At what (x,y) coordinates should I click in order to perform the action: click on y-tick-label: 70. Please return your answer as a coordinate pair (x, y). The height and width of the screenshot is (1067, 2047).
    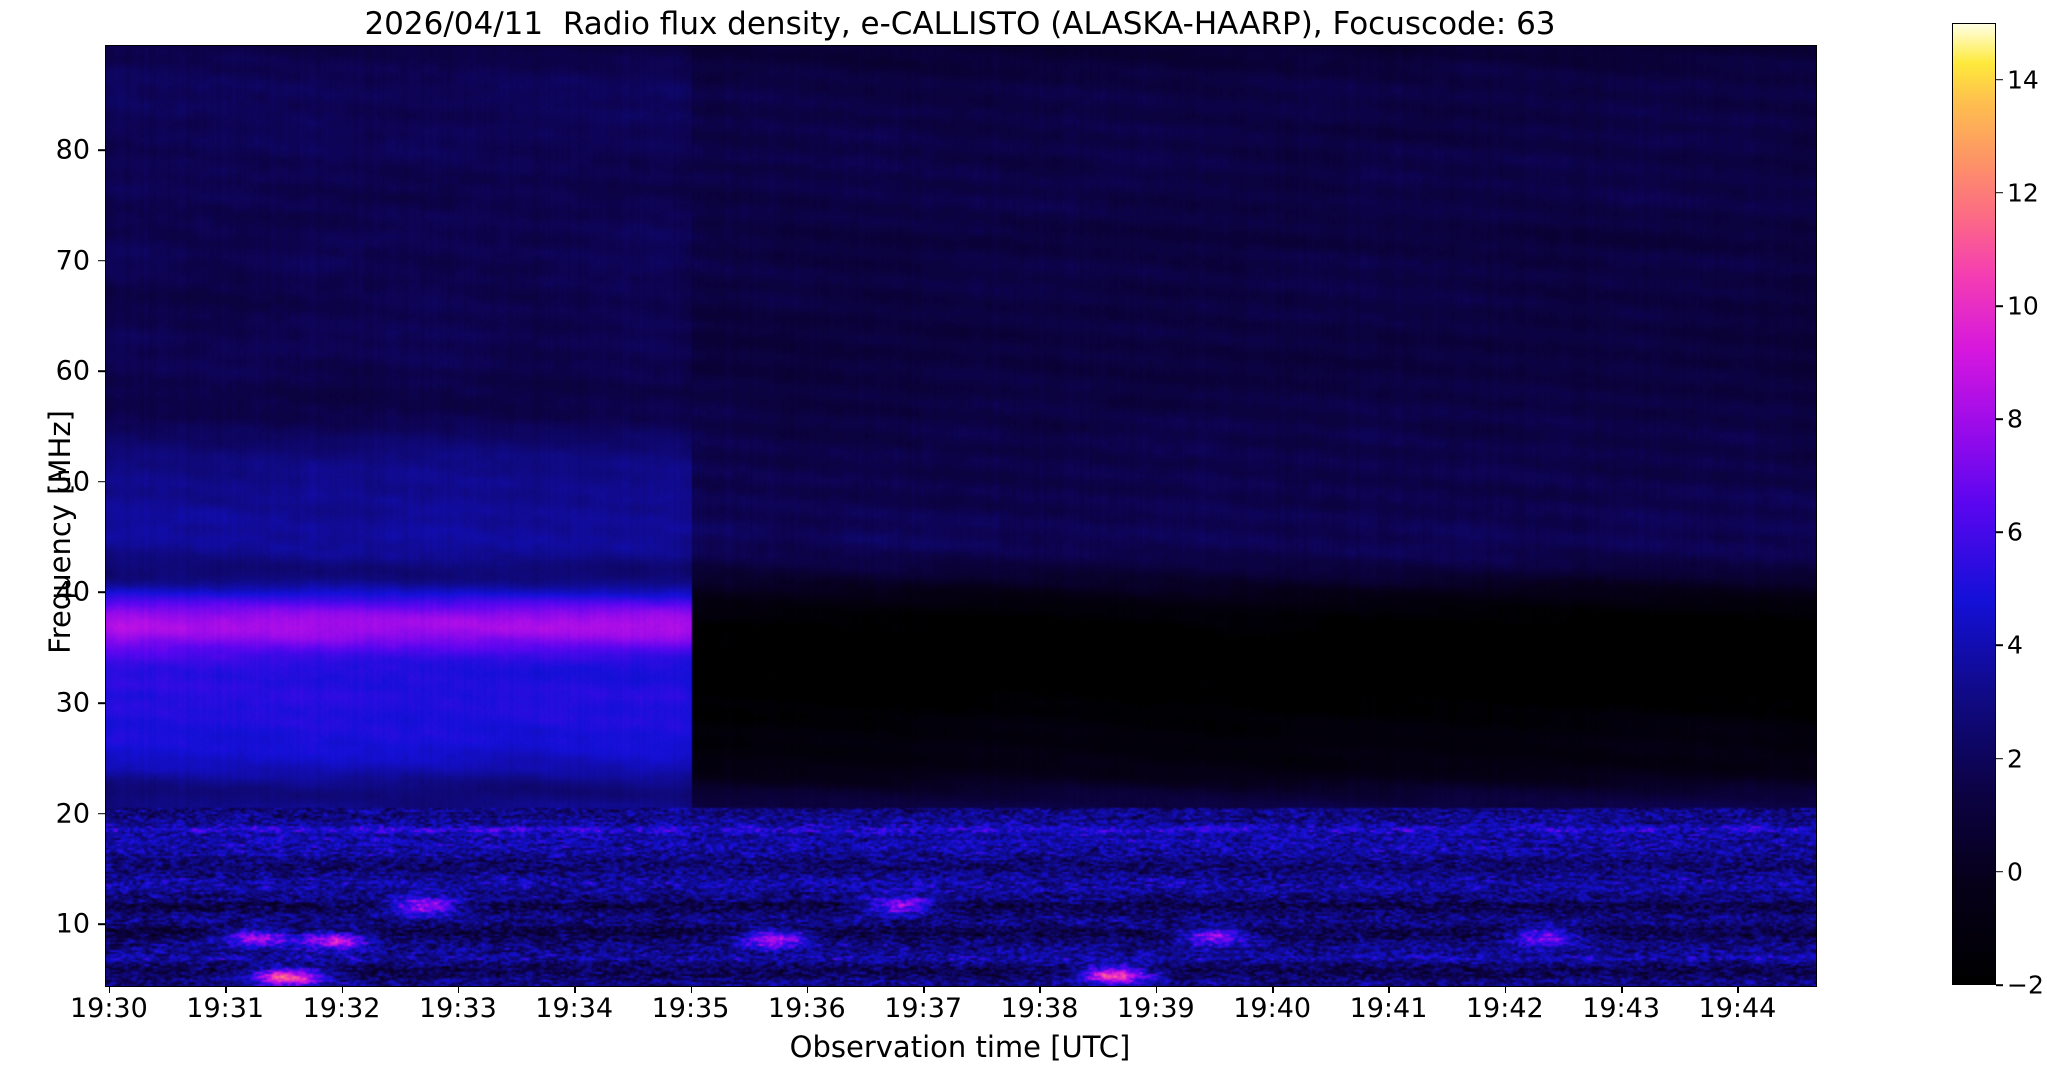
    Looking at the image, I should click on (72, 261).